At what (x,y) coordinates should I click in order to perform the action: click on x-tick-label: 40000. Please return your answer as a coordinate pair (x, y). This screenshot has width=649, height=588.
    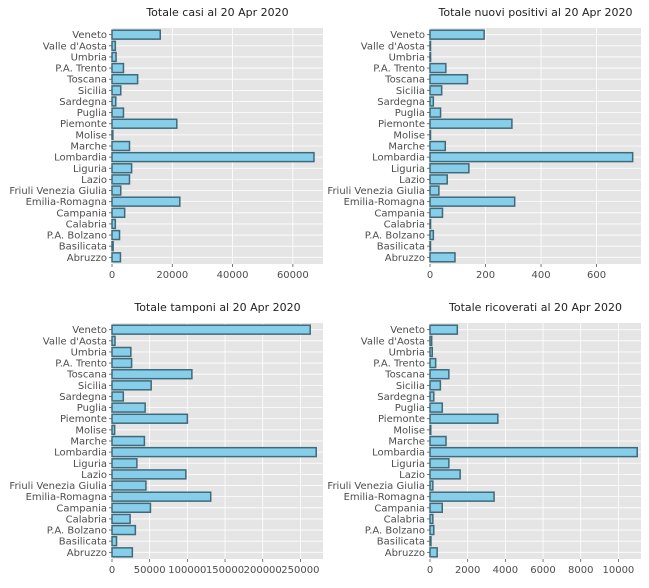
    Looking at the image, I should click on (233, 275).